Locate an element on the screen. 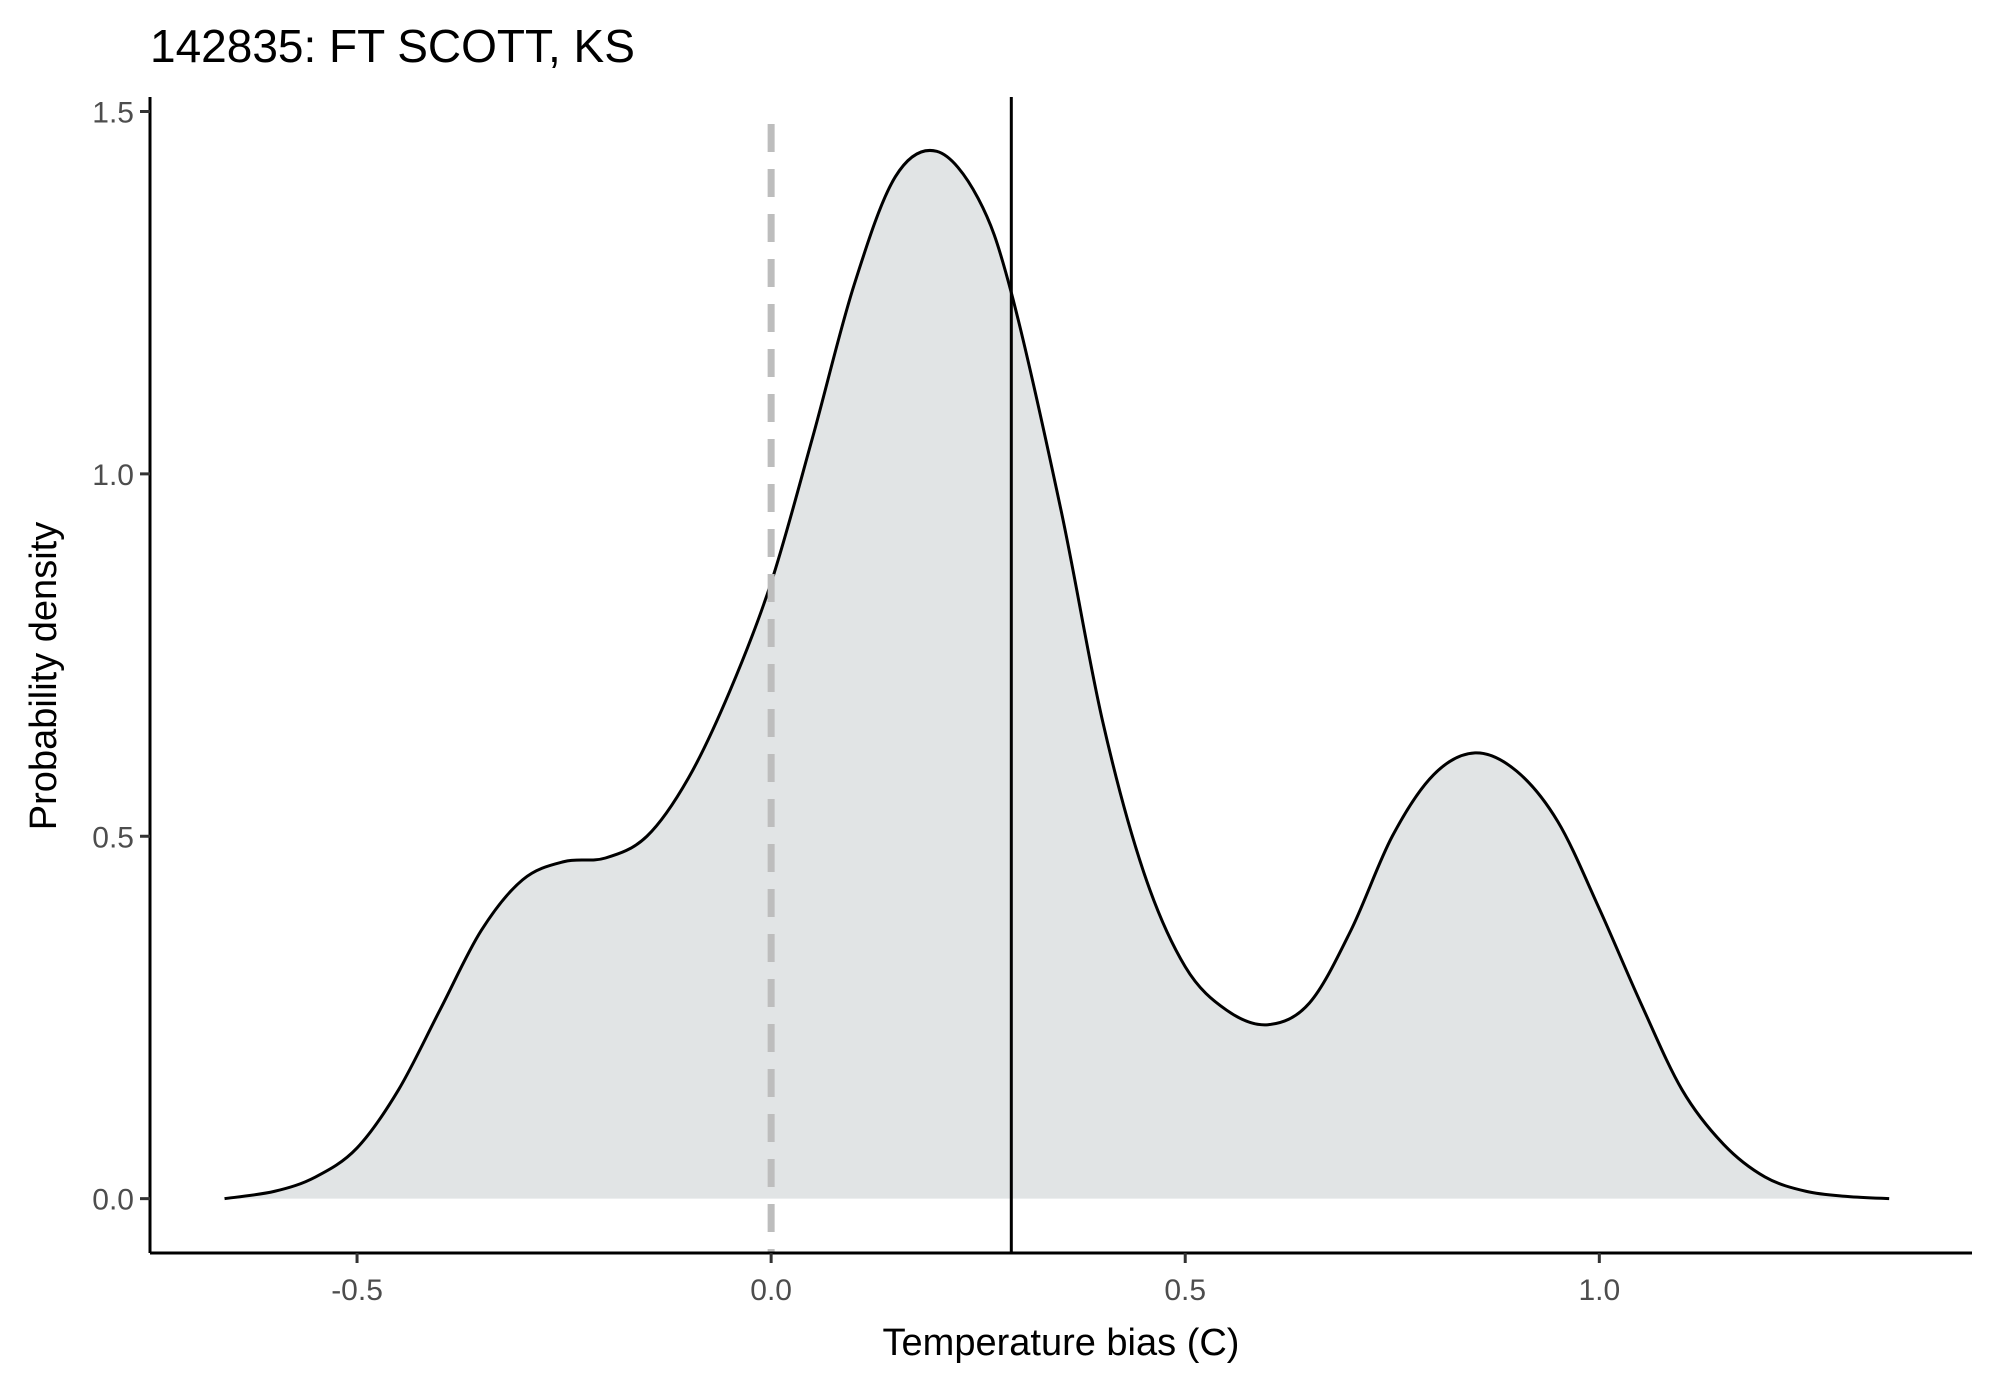 The width and height of the screenshot is (1990, 1384). chart-title: 142835: FT SCOTT, KS is located at coordinates (392, 46).